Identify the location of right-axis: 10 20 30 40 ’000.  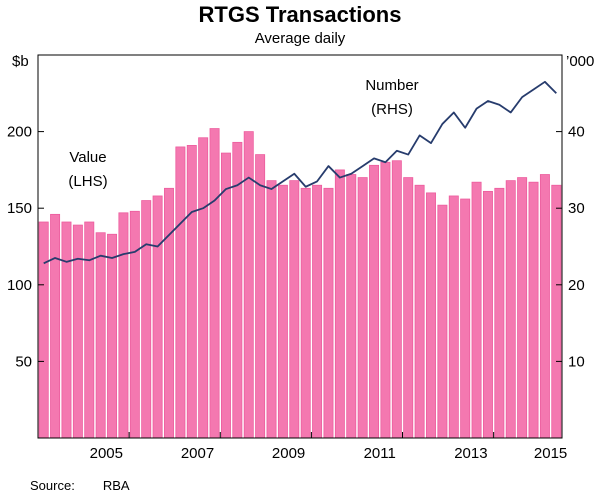
(575, 211).